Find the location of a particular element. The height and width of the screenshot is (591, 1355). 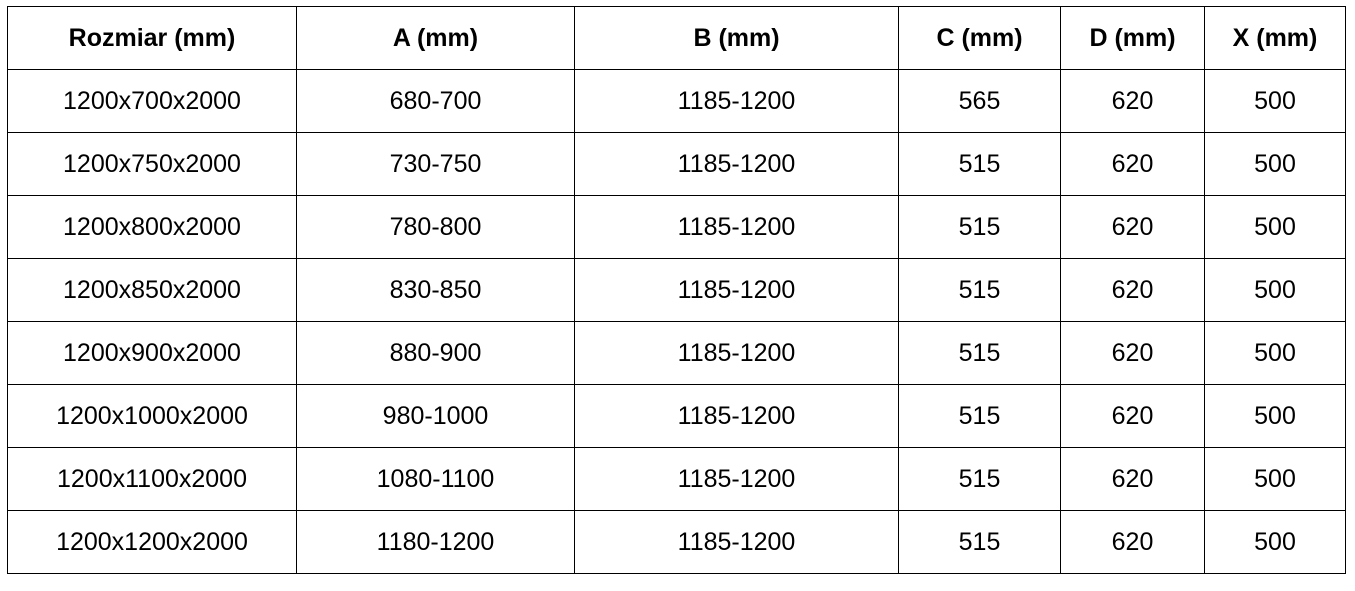

table-row: 1200x850x2000 830-850 1185-1200 515 620 500 is located at coordinates (676, 290).